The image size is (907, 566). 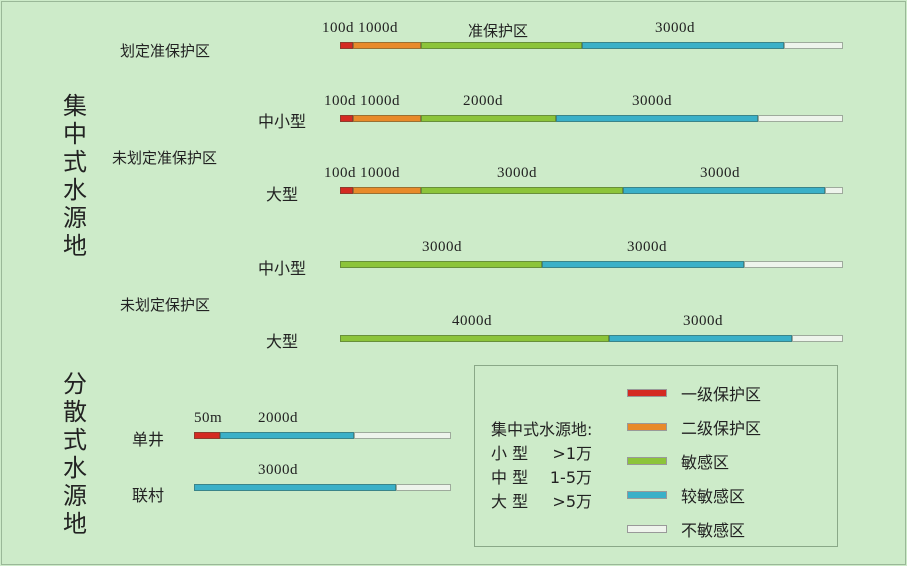 What do you see at coordinates (713, 496) in the screenshot?
I see `legend-label: 较敏感区` at bounding box center [713, 496].